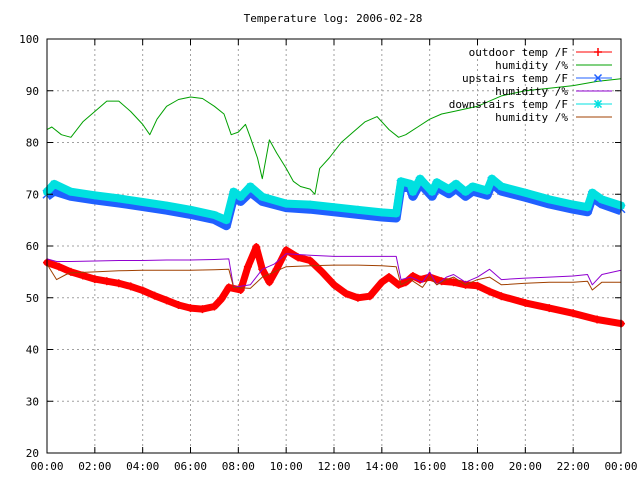 This screenshot has height=480, width=640. What do you see at coordinates (190, 466) in the screenshot?
I see `x-tick-label: 06:00` at bounding box center [190, 466].